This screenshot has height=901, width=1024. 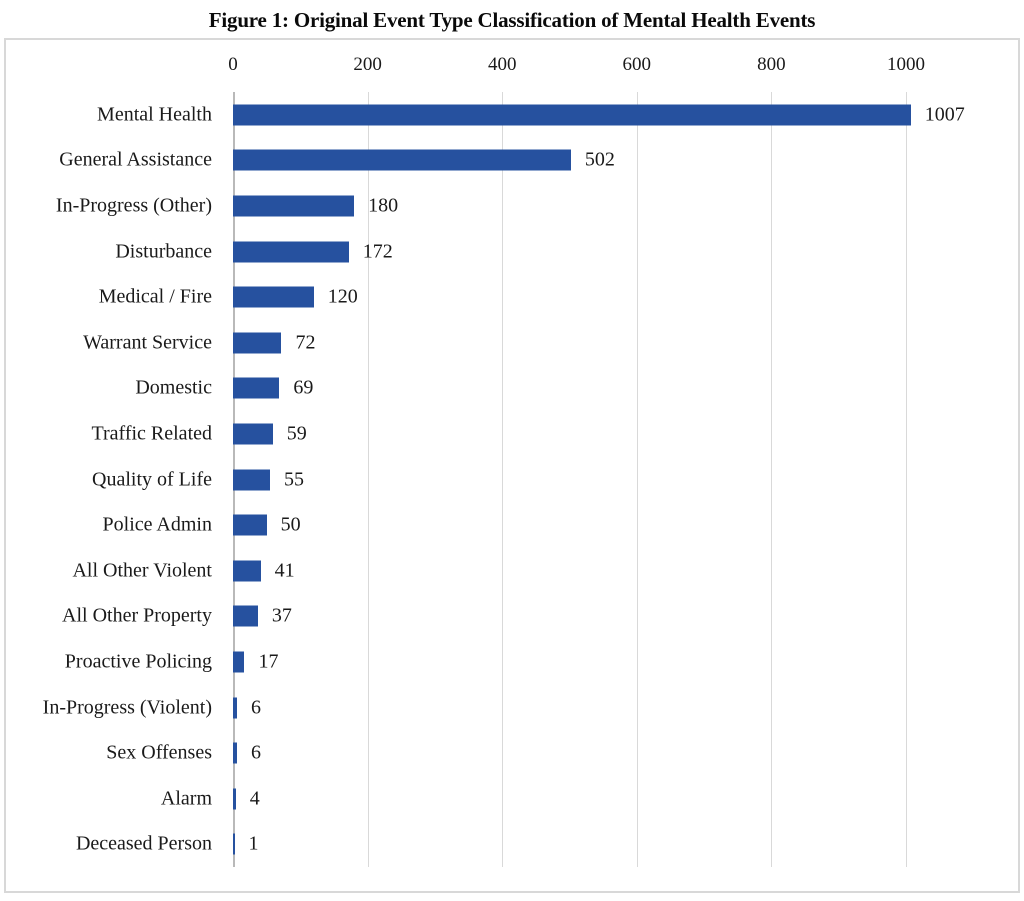 What do you see at coordinates (155, 296) in the screenshot?
I see `category-label: Medical / Fire` at bounding box center [155, 296].